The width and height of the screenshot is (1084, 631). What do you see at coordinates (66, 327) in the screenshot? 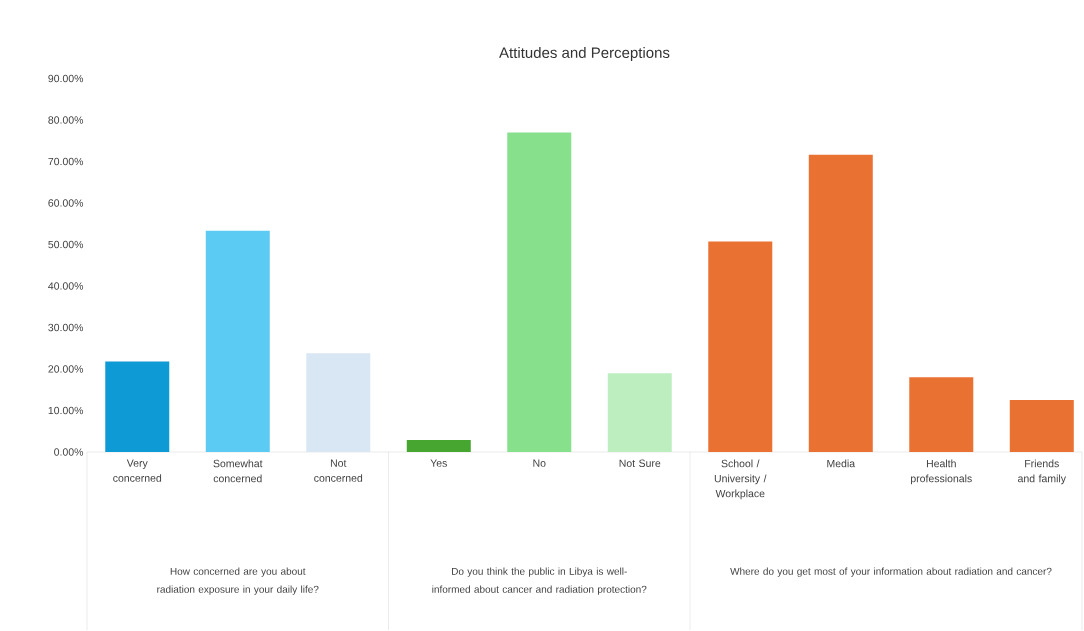
I see `y-tick-label: 30.00%` at bounding box center [66, 327].